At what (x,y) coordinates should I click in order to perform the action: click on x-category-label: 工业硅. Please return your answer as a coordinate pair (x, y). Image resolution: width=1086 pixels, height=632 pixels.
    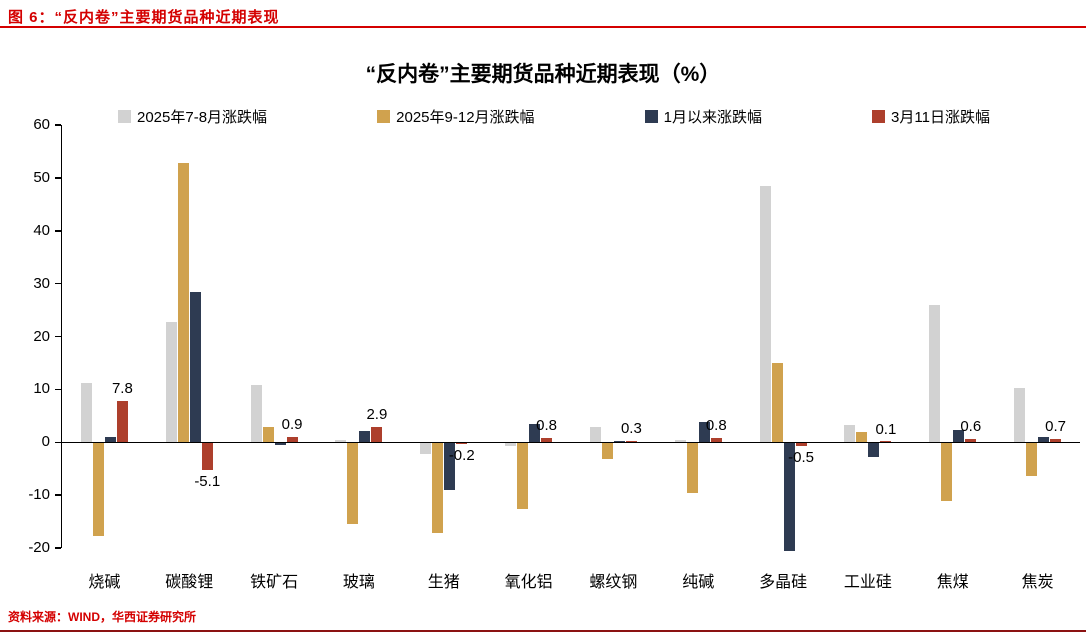
    Looking at the image, I should click on (867, 582).